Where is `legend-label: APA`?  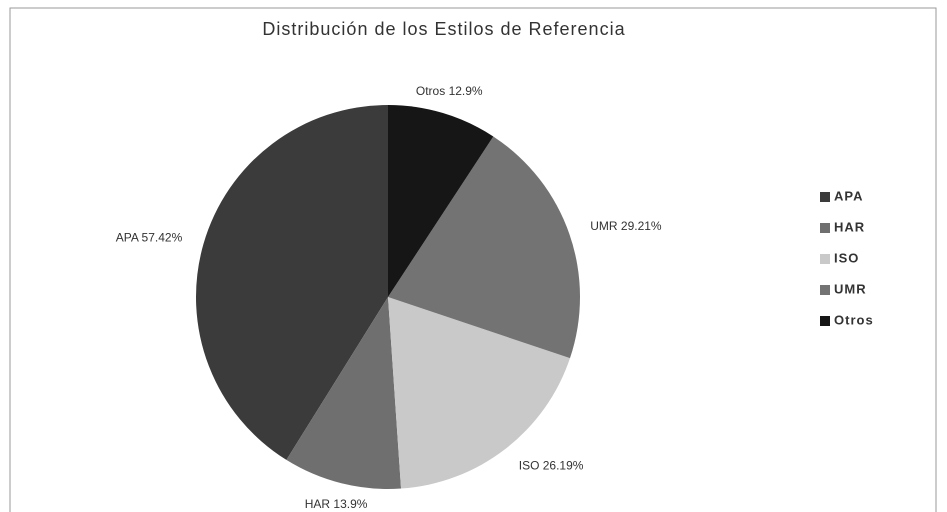 legend-label: APA is located at coordinates (848, 195).